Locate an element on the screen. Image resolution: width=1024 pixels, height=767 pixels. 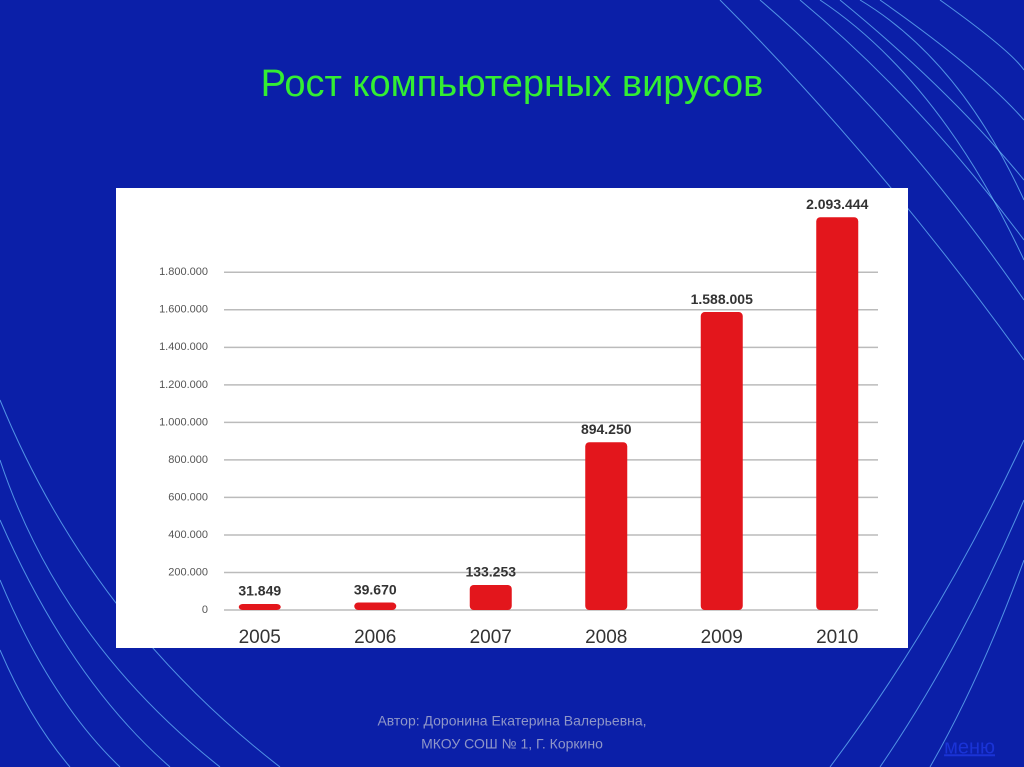
x-tick-label: 2008 is located at coordinates (606, 637).